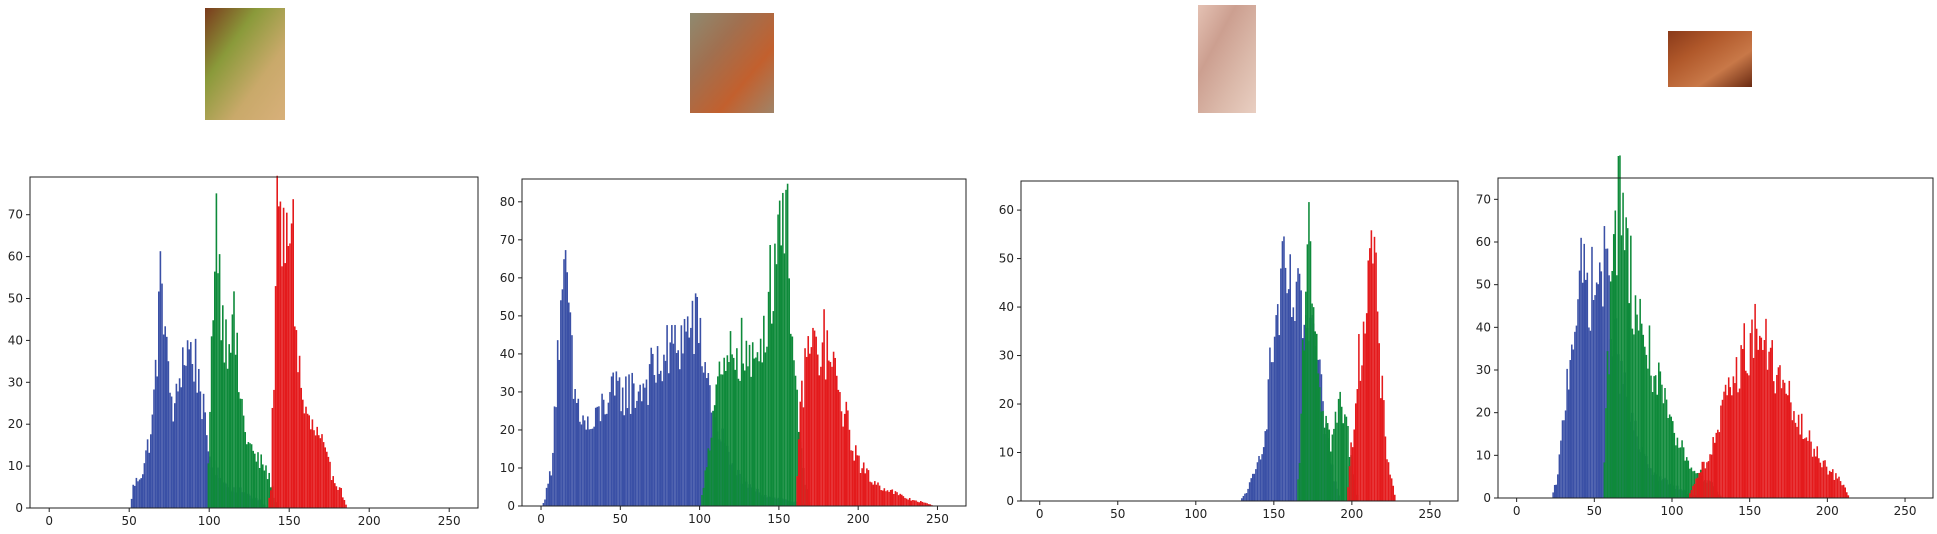 The height and width of the screenshot is (534, 1937). I want to click on thumbnail-image, so click(732, 63).